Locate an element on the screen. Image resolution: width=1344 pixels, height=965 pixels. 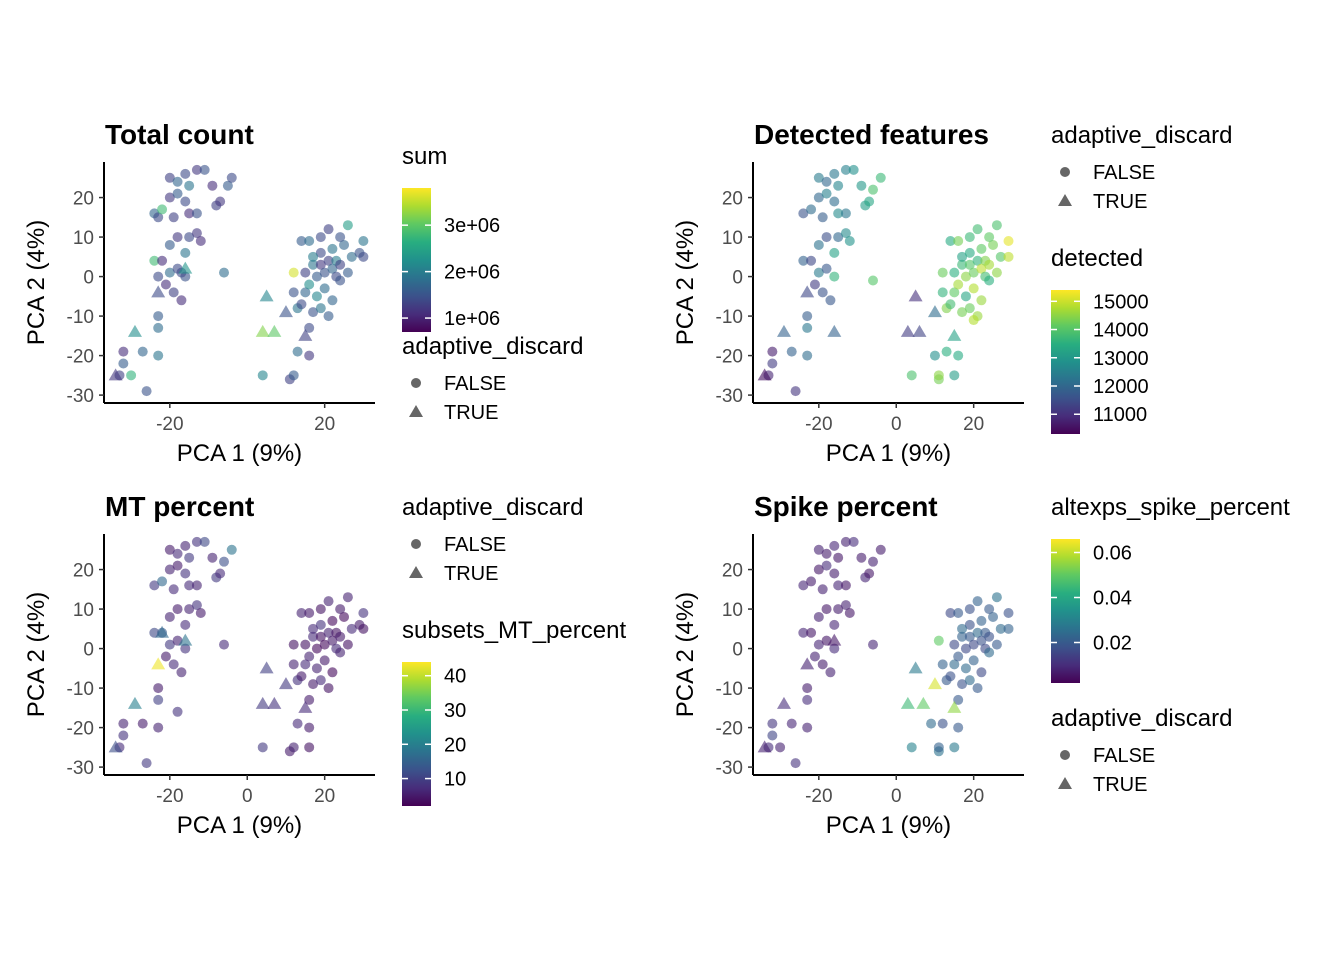
color-legend: sum 3e+06 2e+06 1e+06 is located at coordinates (451, 237).